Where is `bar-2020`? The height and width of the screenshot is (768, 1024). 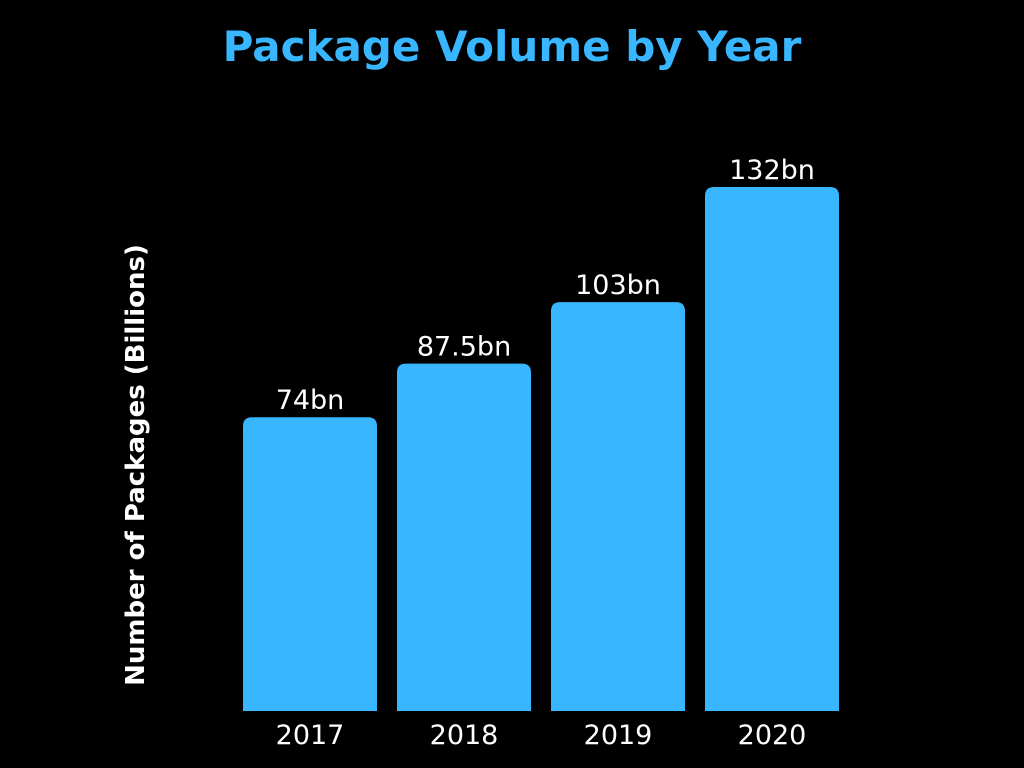 bar-2020 is located at coordinates (772, 449).